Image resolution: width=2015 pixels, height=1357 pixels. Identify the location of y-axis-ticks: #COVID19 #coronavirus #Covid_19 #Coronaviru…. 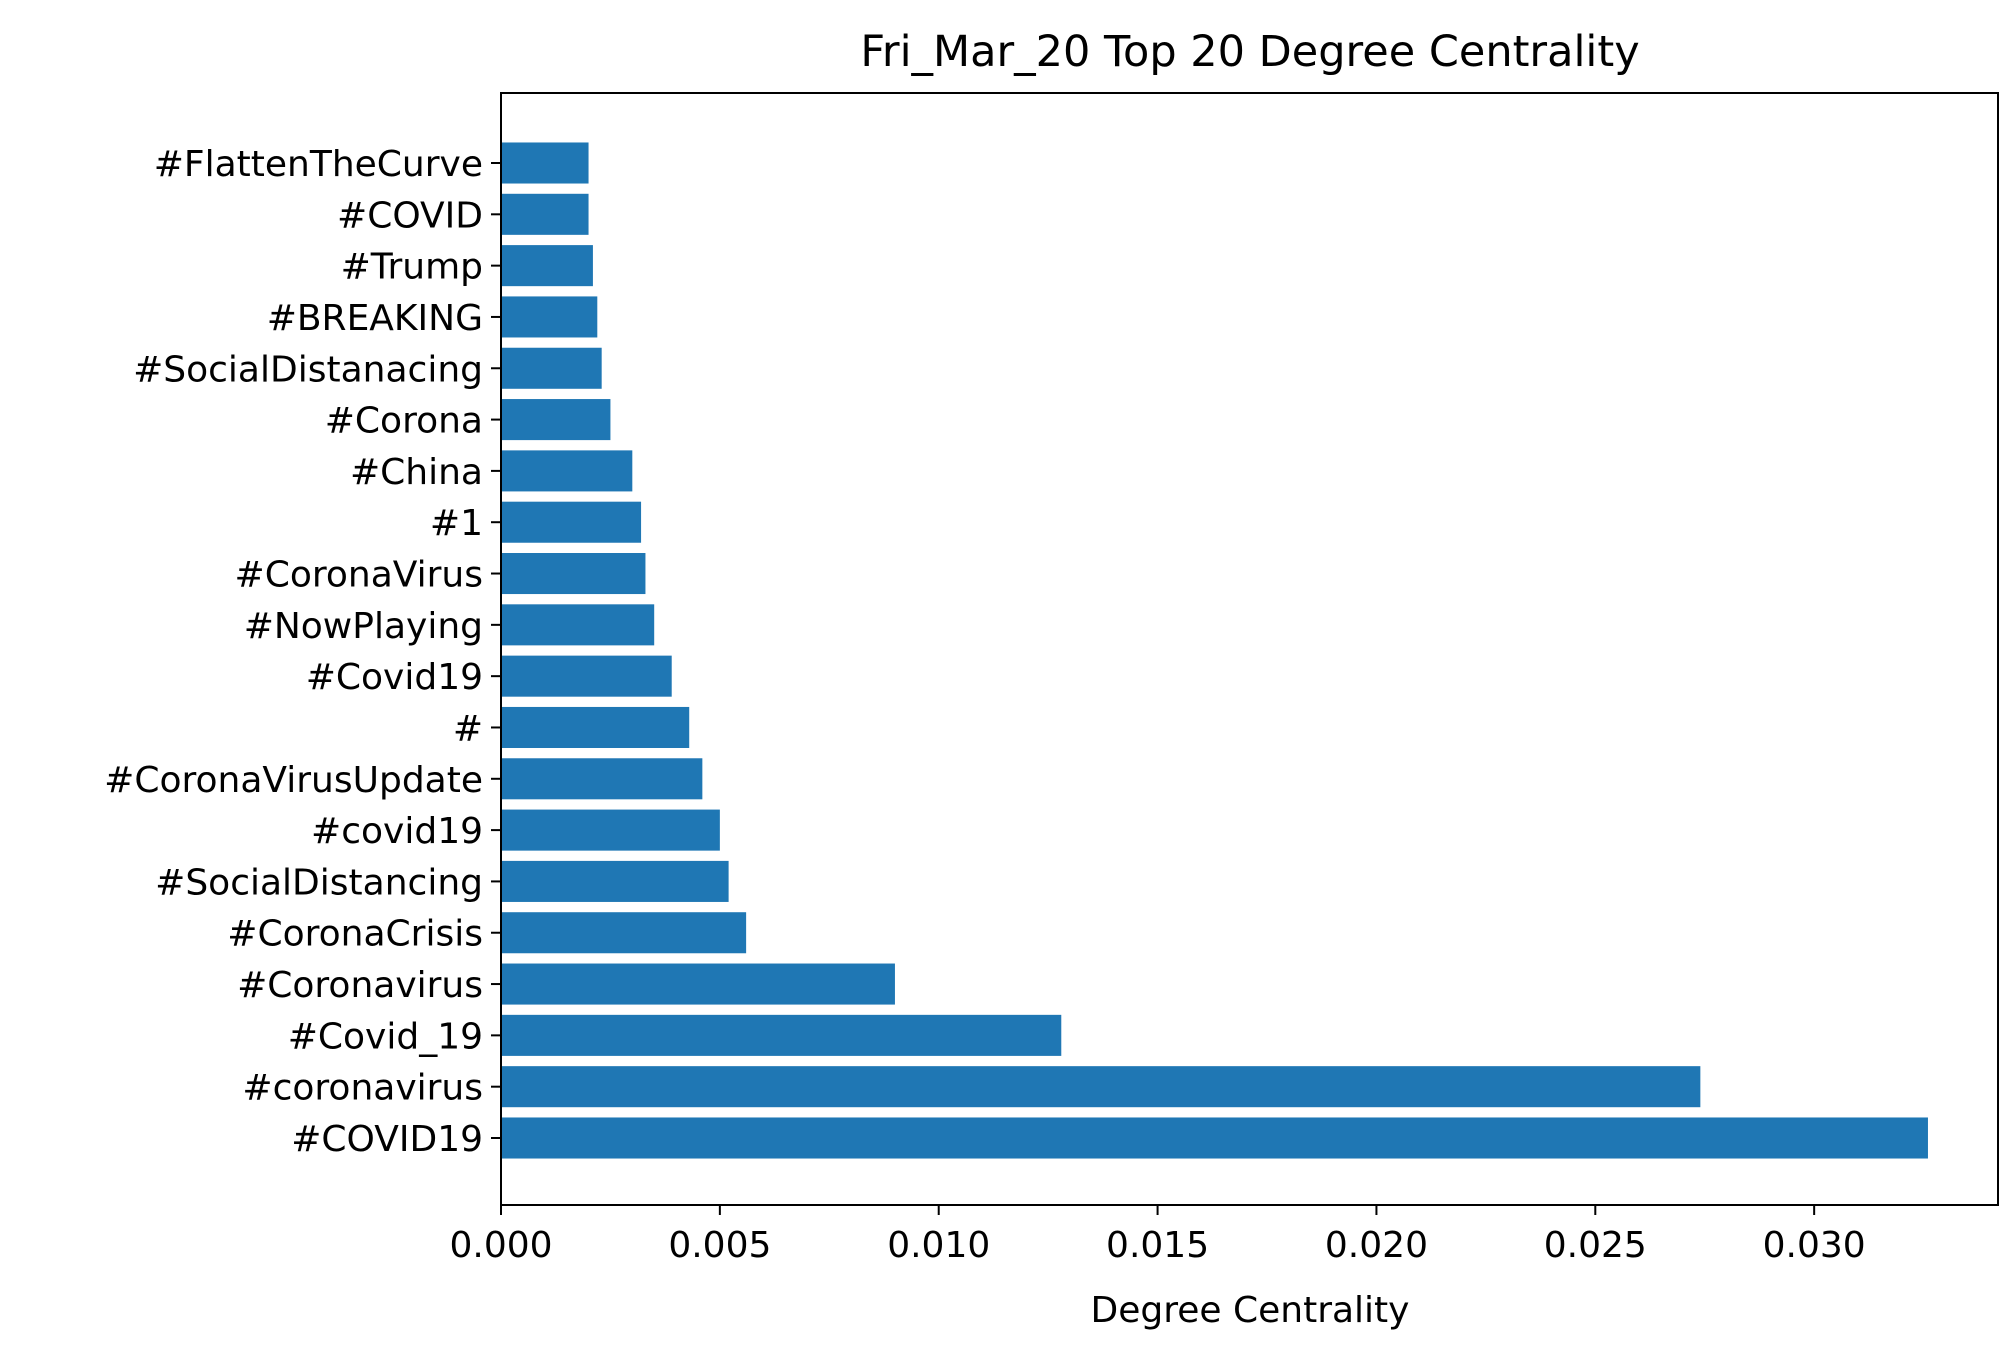
(302, 652).